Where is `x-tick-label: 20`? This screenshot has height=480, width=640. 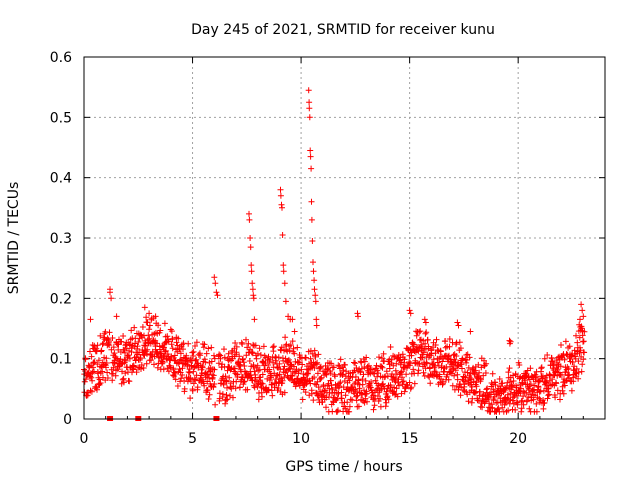
x-tick-label: 20 is located at coordinates (518, 439).